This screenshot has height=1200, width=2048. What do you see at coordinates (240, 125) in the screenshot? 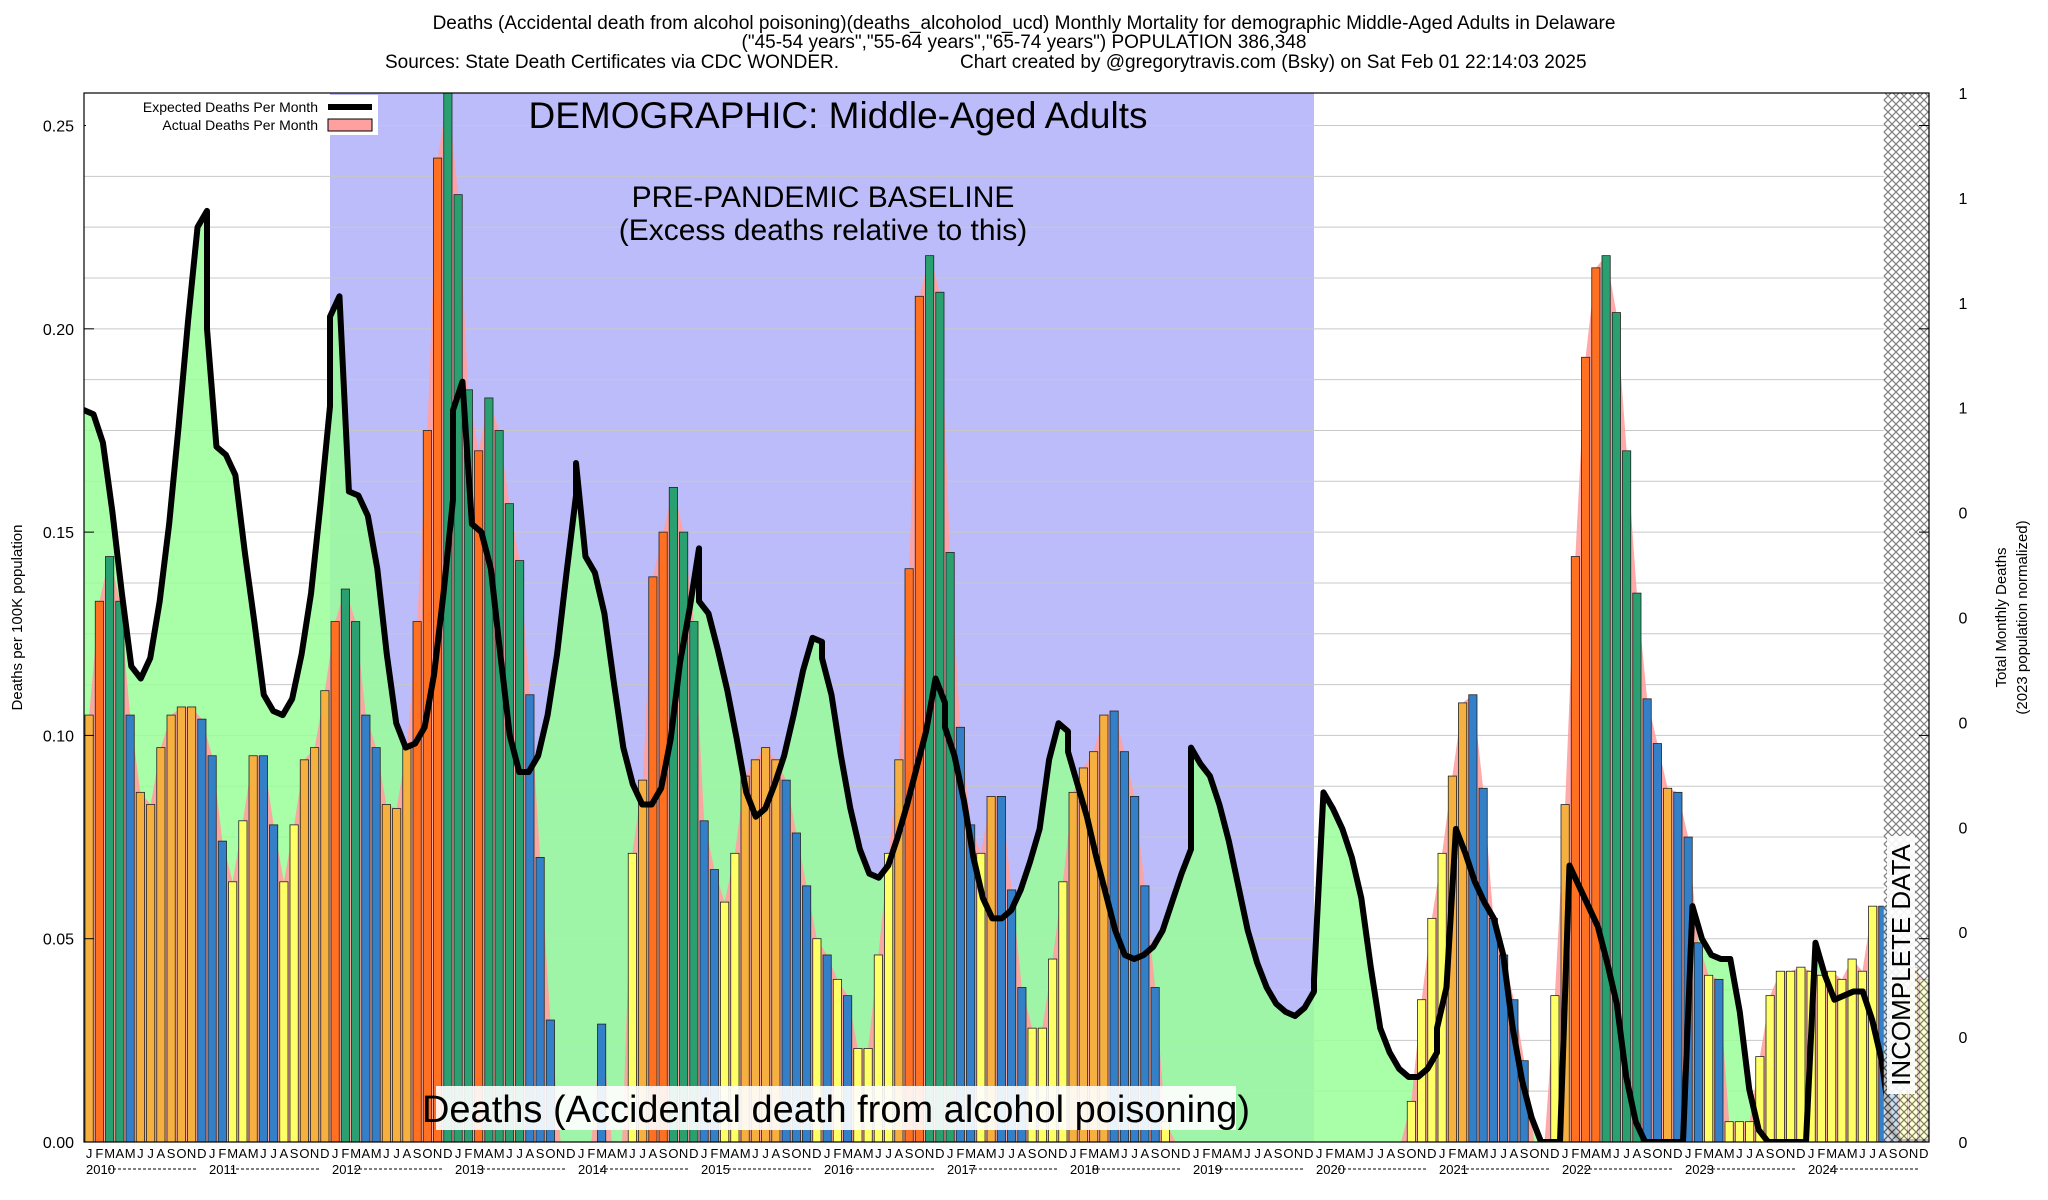
I see `legend-actual-label: Actual Deaths Per Month` at bounding box center [240, 125].